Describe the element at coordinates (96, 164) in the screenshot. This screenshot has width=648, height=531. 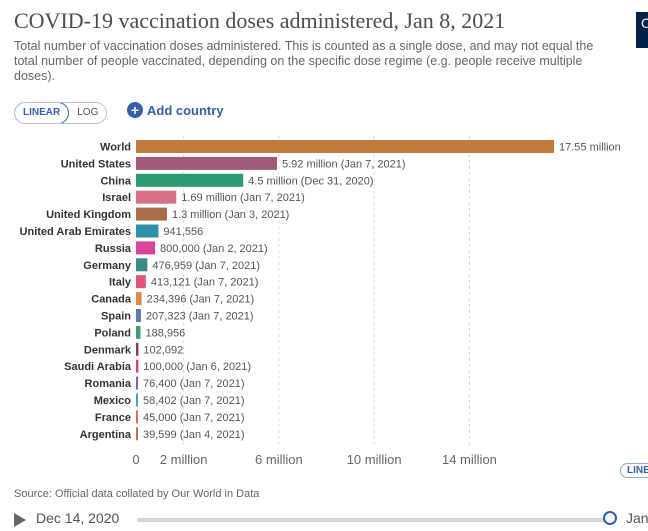
I see `category-label: United States` at that location.